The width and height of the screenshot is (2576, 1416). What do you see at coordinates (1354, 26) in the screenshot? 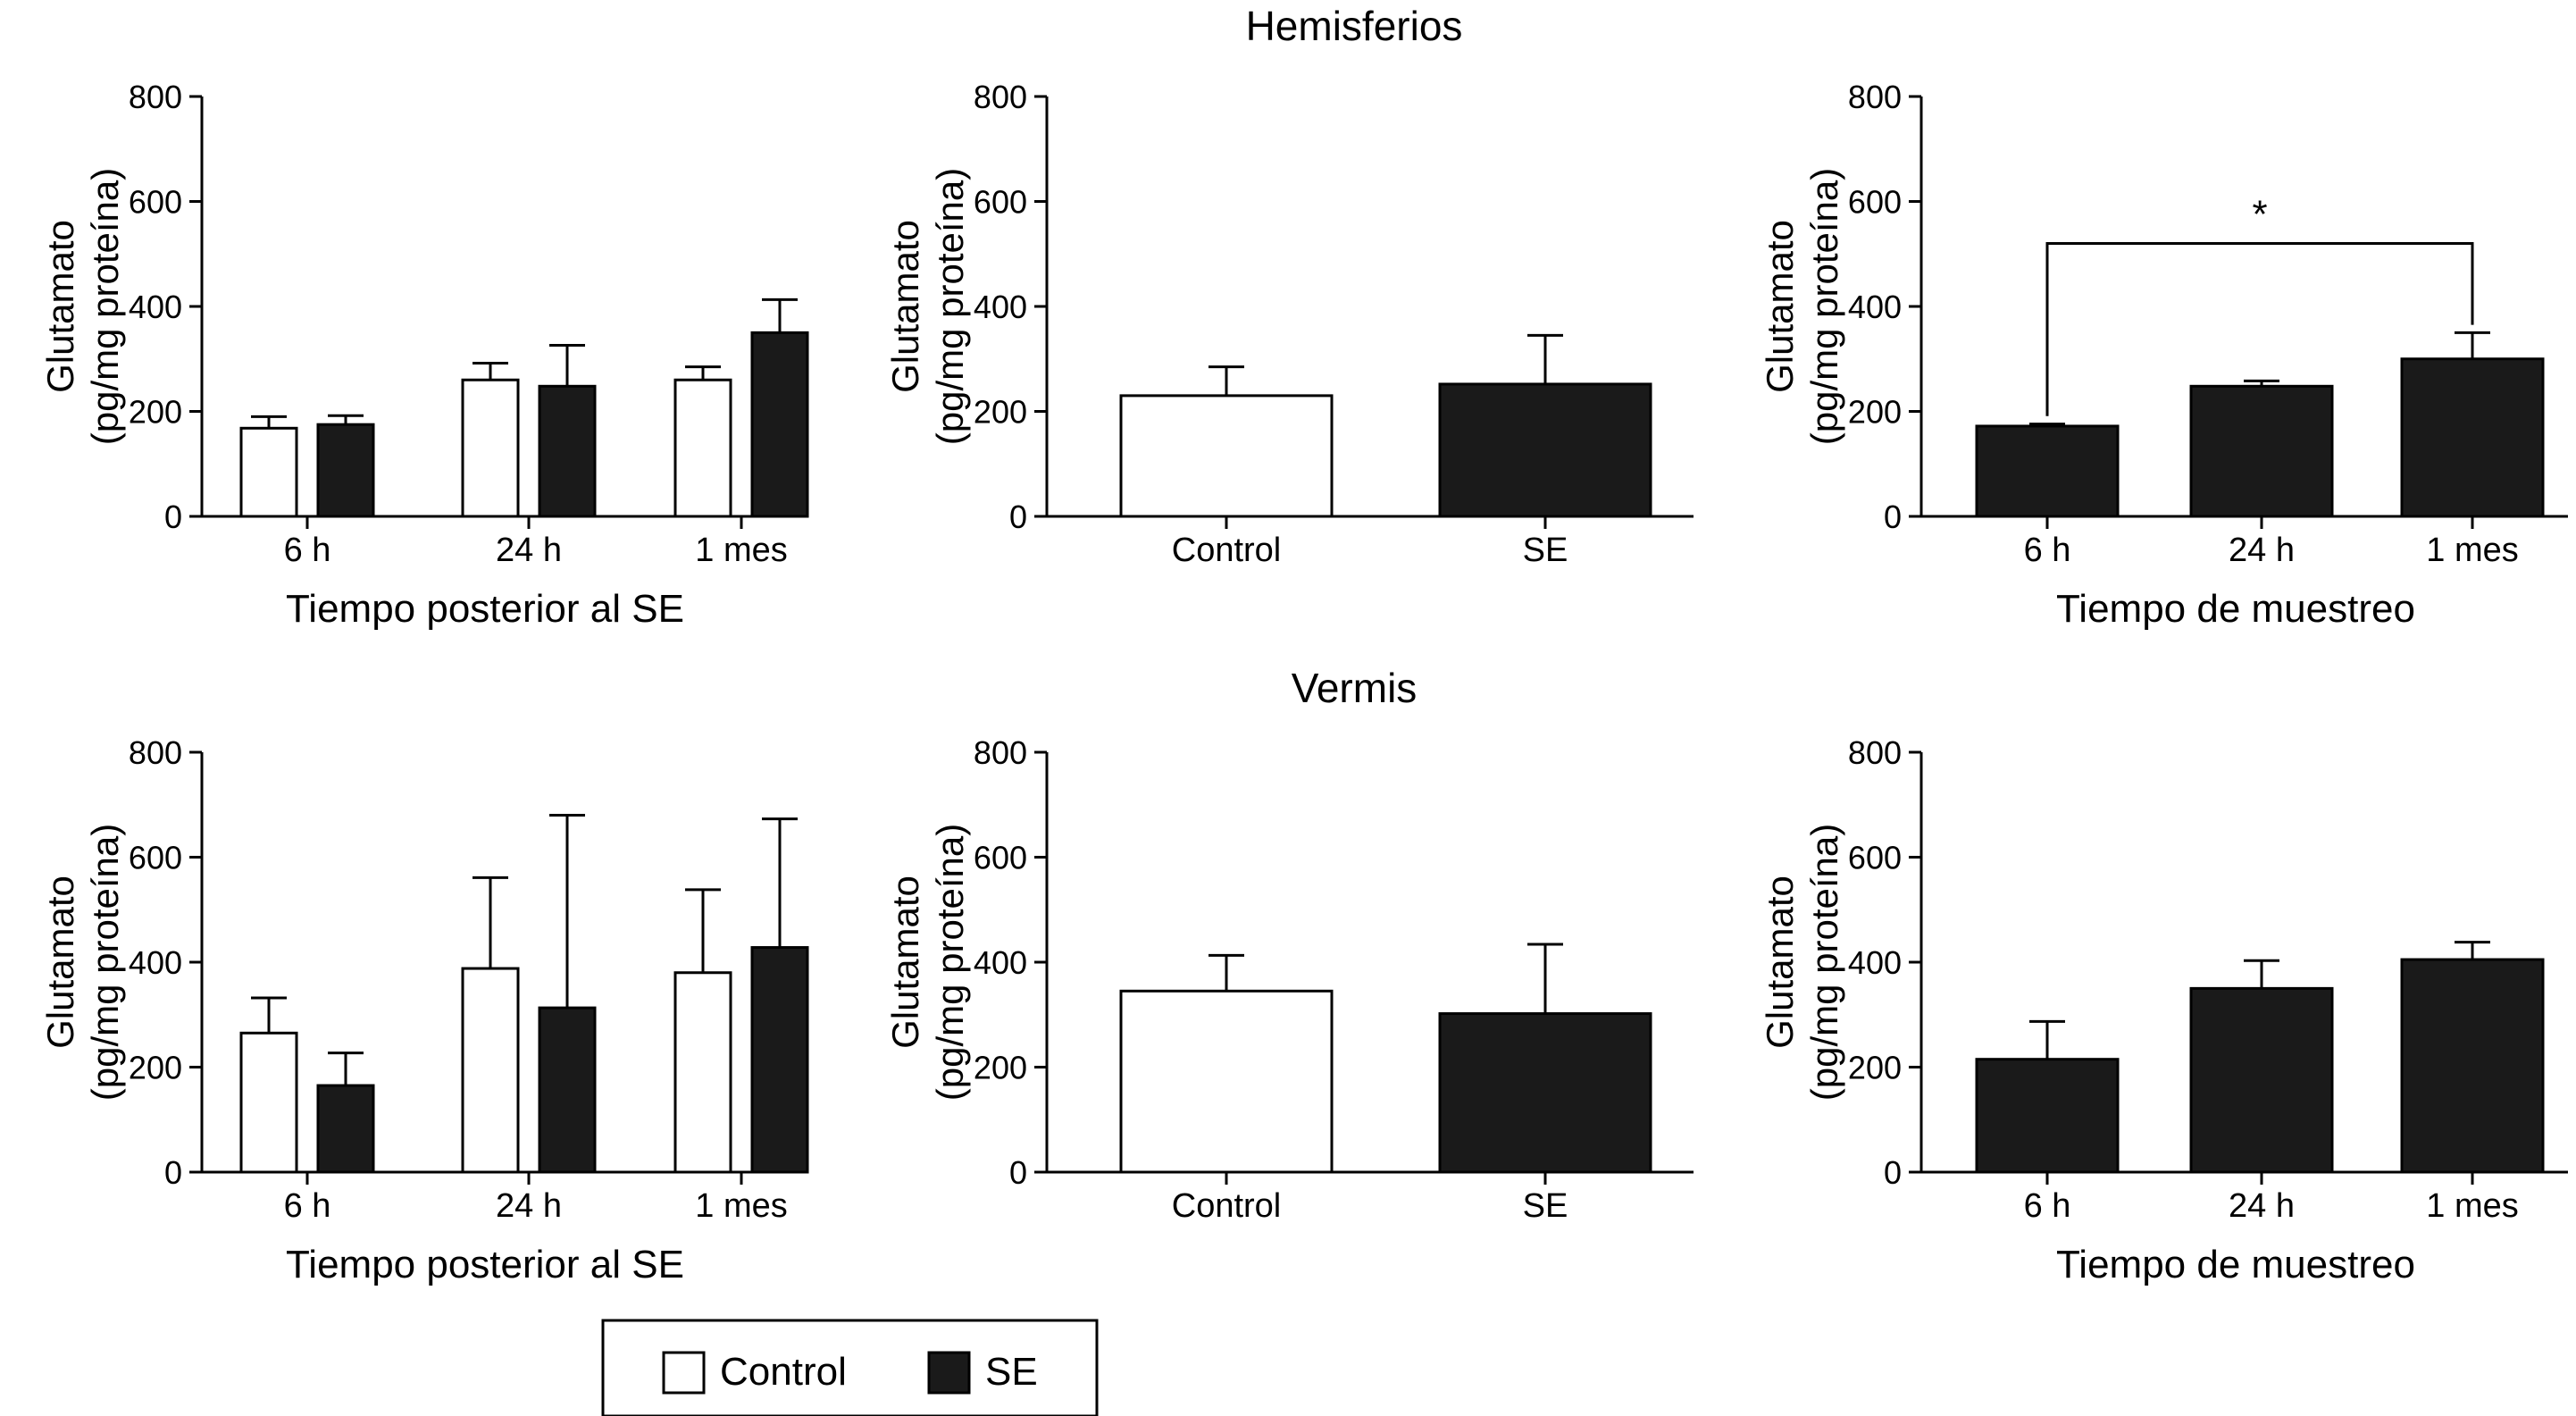
I see `section-title-hemisferios: Hemisferios` at bounding box center [1354, 26].